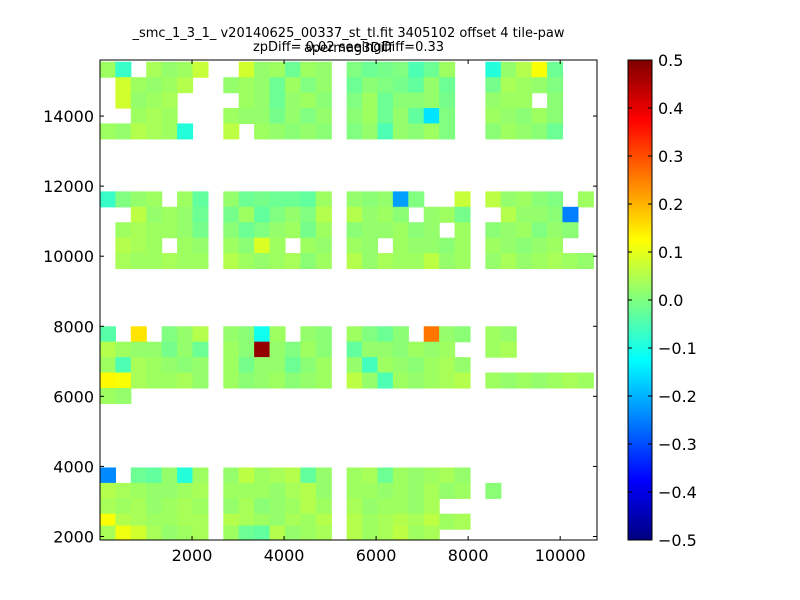  What do you see at coordinates (677, 396) in the screenshot?
I see `colorbar-tick-label: −0.2` at bounding box center [677, 396].